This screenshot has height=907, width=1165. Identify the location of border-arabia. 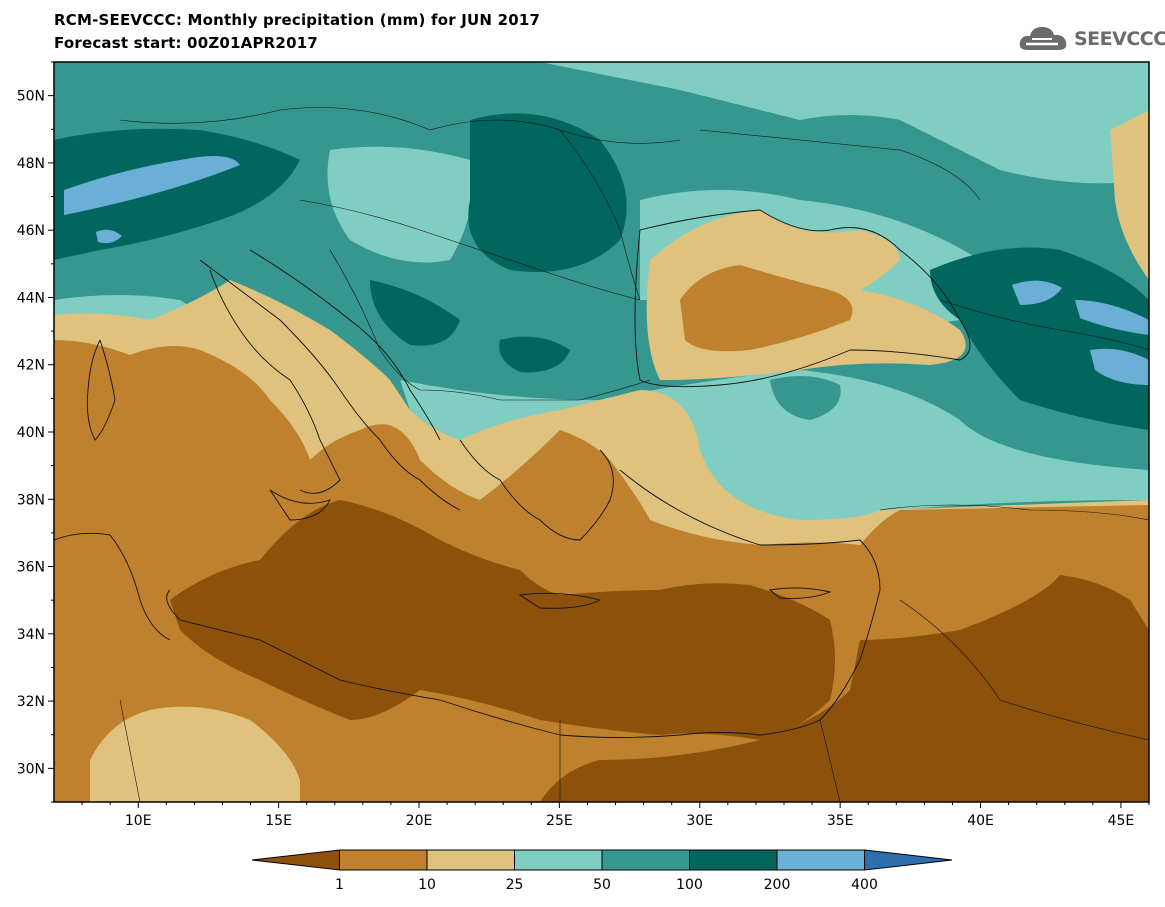
(1024, 670).